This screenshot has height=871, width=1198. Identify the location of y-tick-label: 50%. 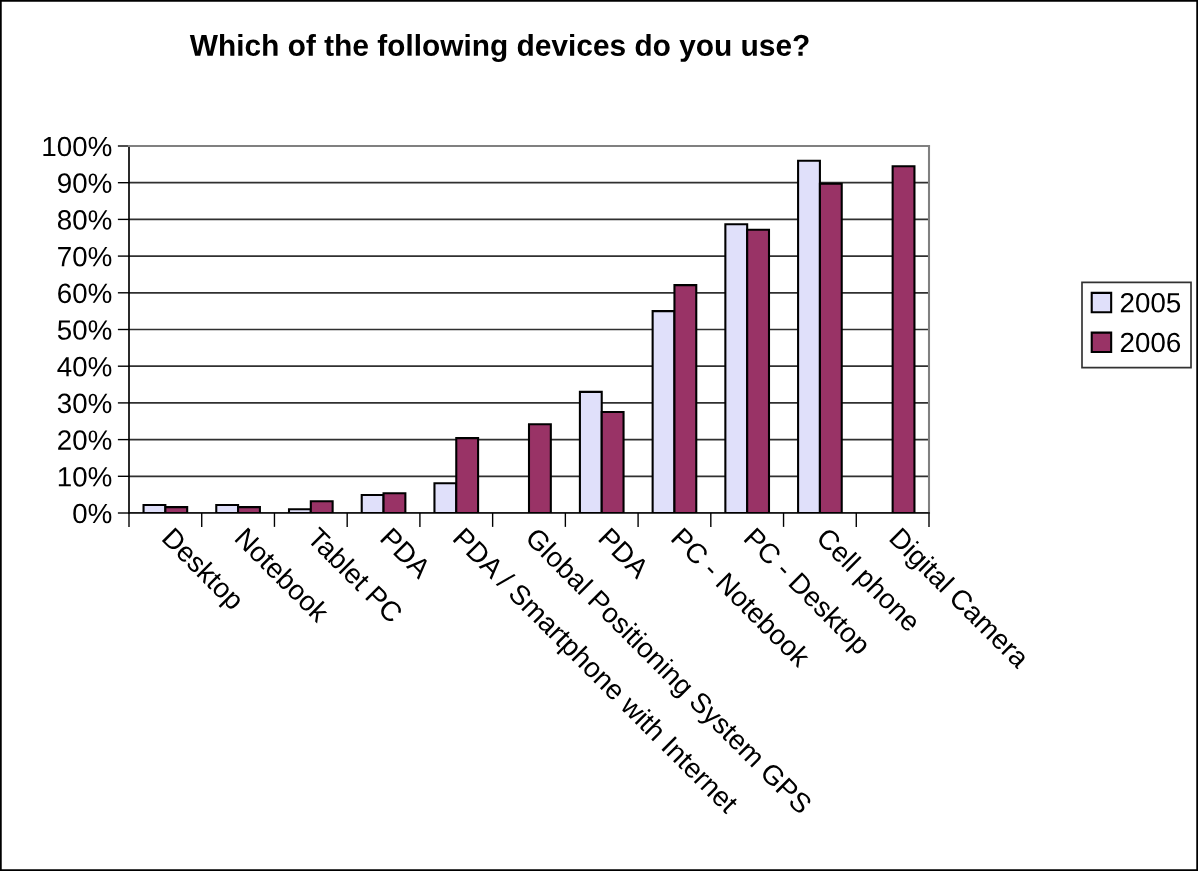
(84, 330).